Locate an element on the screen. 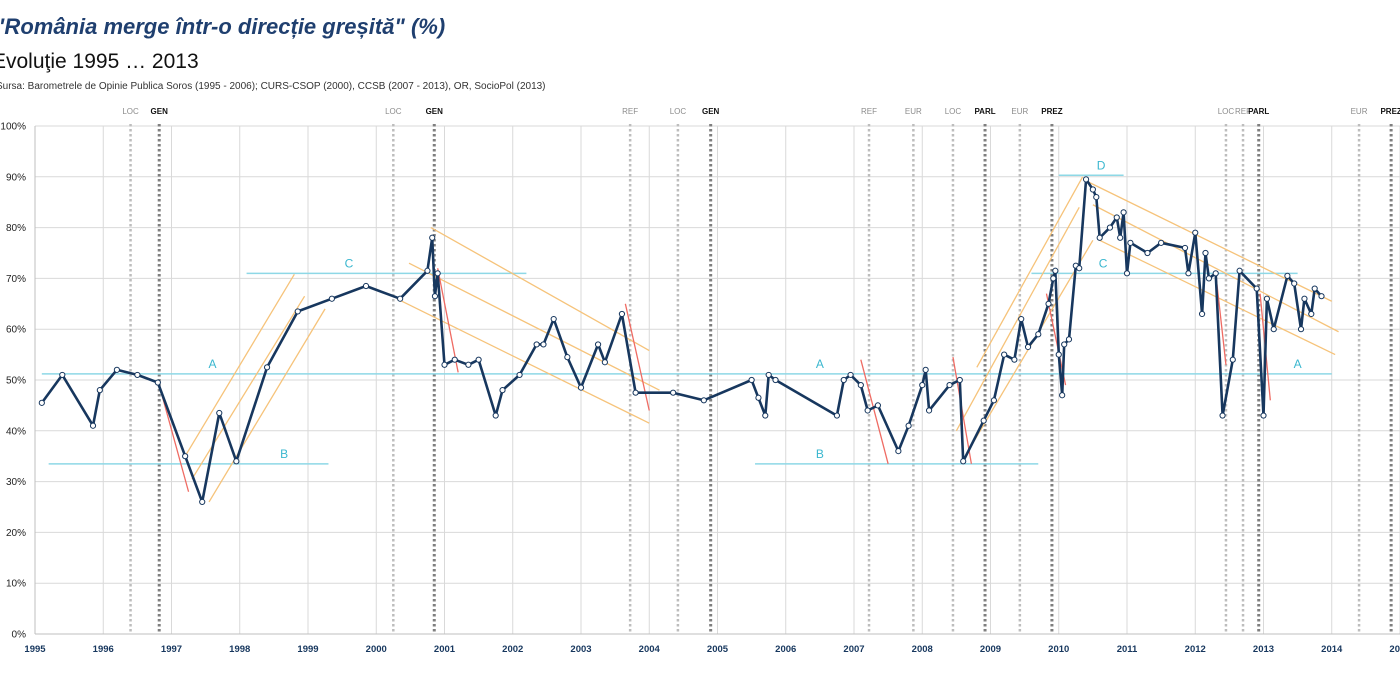 The image size is (1400, 673). y-tick-label: 0% is located at coordinates (19, 635).